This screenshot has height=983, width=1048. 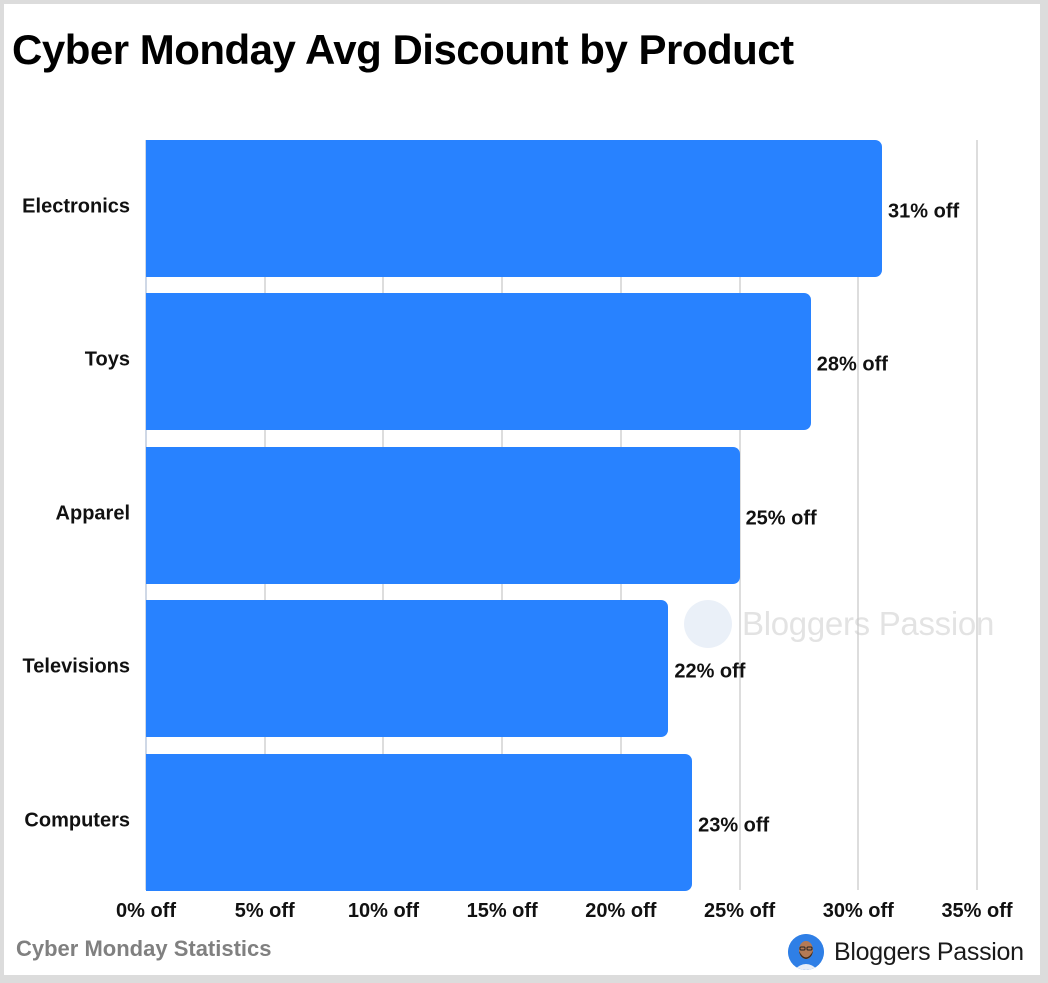 What do you see at coordinates (76, 206) in the screenshot?
I see `category-label: Electronics` at bounding box center [76, 206].